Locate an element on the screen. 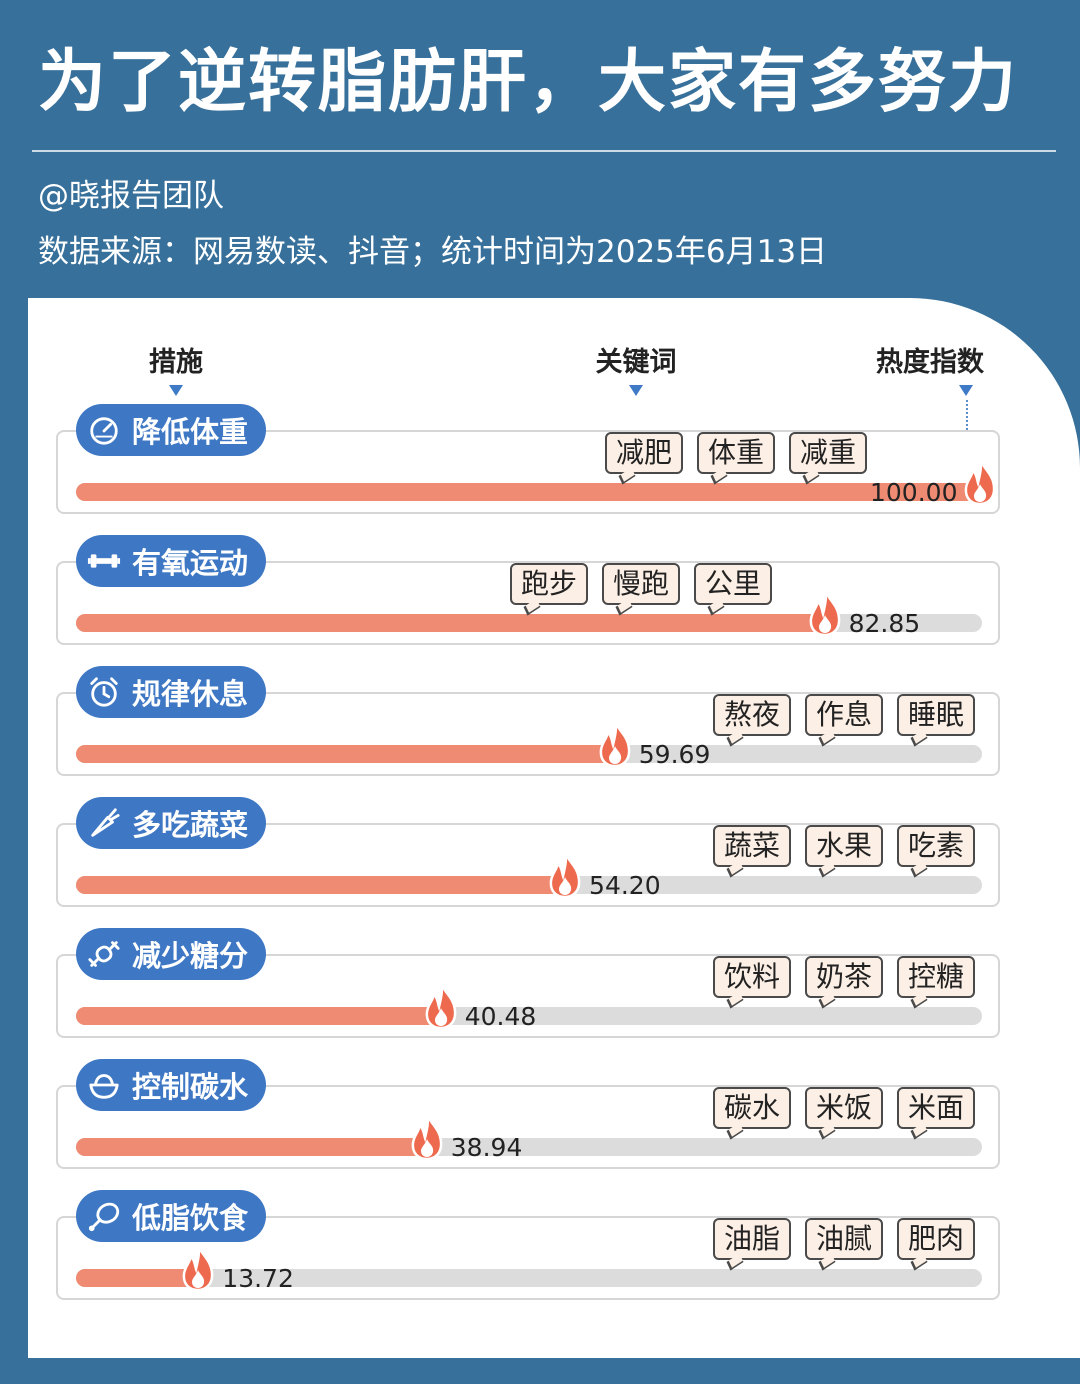 The width and height of the screenshot is (1080, 1384). value-label: 40.48 is located at coordinates (500, 1016).